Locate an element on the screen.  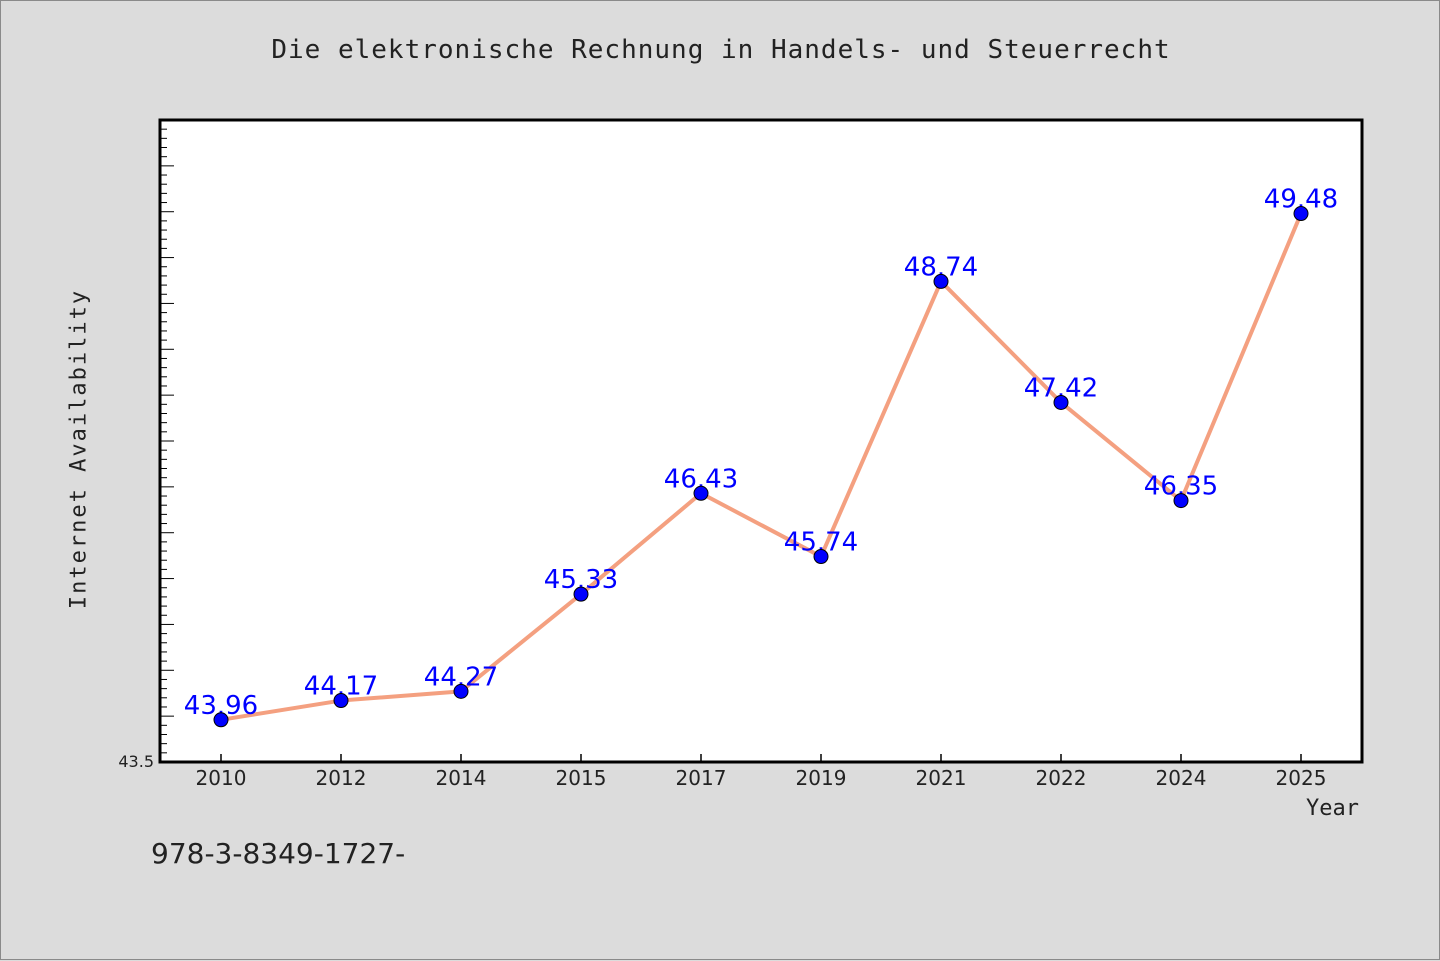
x-tick-label: 2014 is located at coordinates (461, 778).